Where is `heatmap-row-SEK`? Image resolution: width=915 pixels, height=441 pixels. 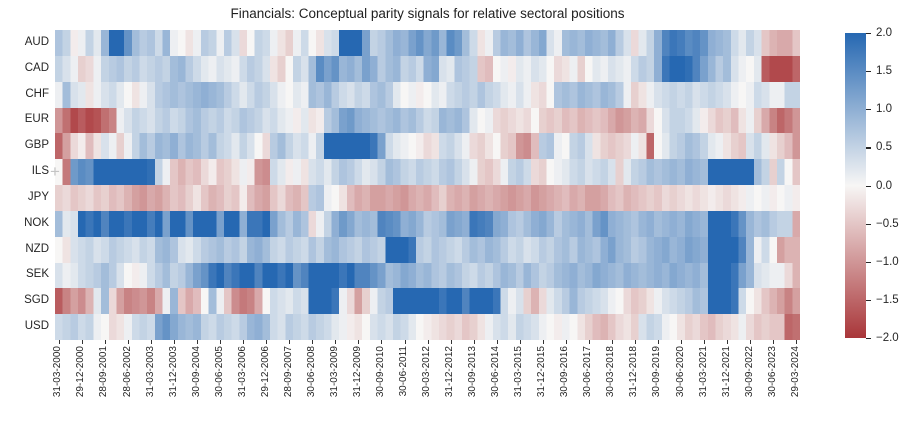
heatmap-row-SEK is located at coordinates (427, 275).